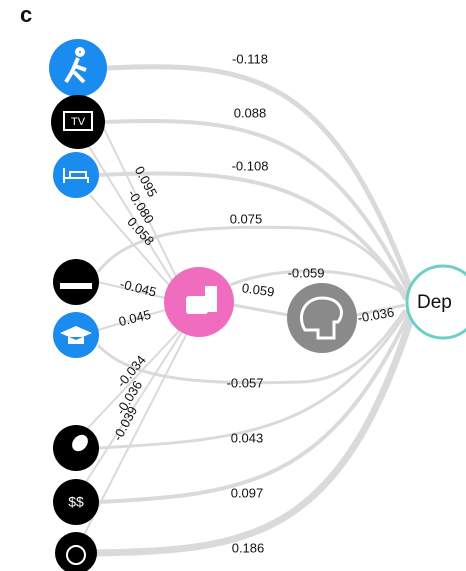 Image resolution: width=466 pixels, height=571 pixels. What do you see at coordinates (138, 287) in the screenshot?
I see `edge-label: -0.045` at bounding box center [138, 287].